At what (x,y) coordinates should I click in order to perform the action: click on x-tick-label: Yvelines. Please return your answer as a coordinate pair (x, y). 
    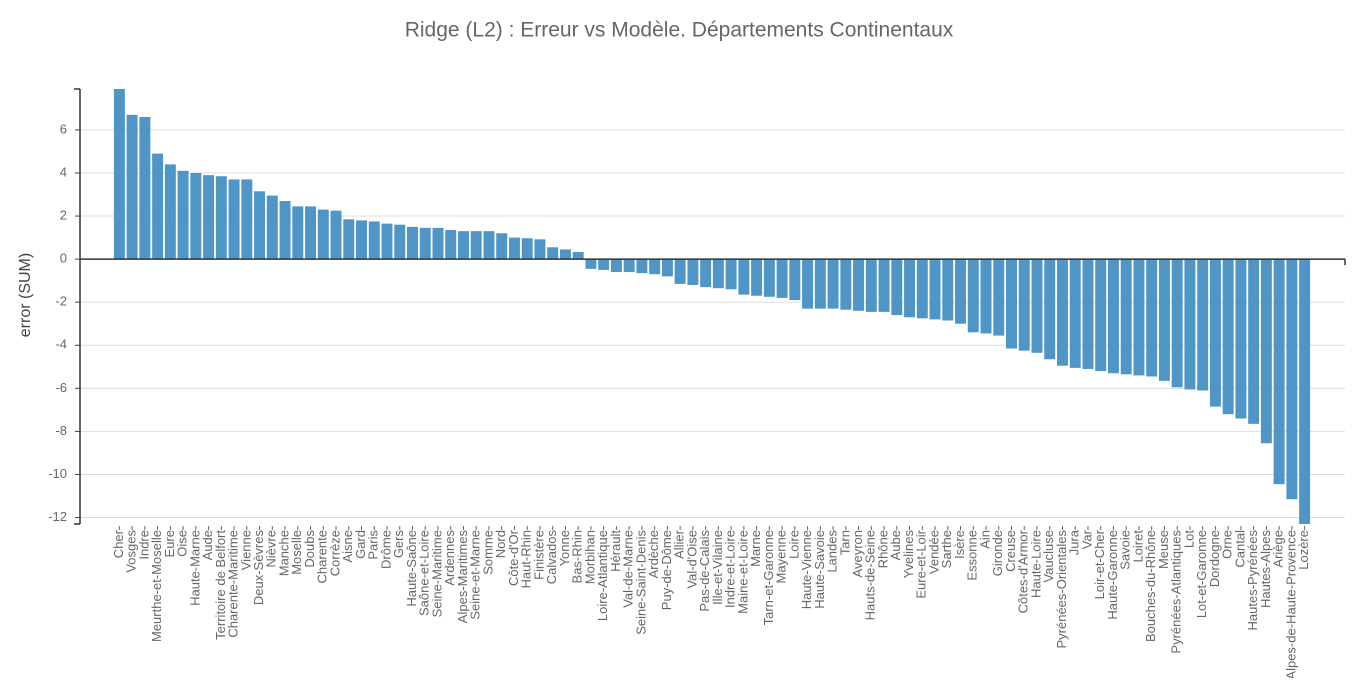
    Looking at the image, I should click on (908, 554).